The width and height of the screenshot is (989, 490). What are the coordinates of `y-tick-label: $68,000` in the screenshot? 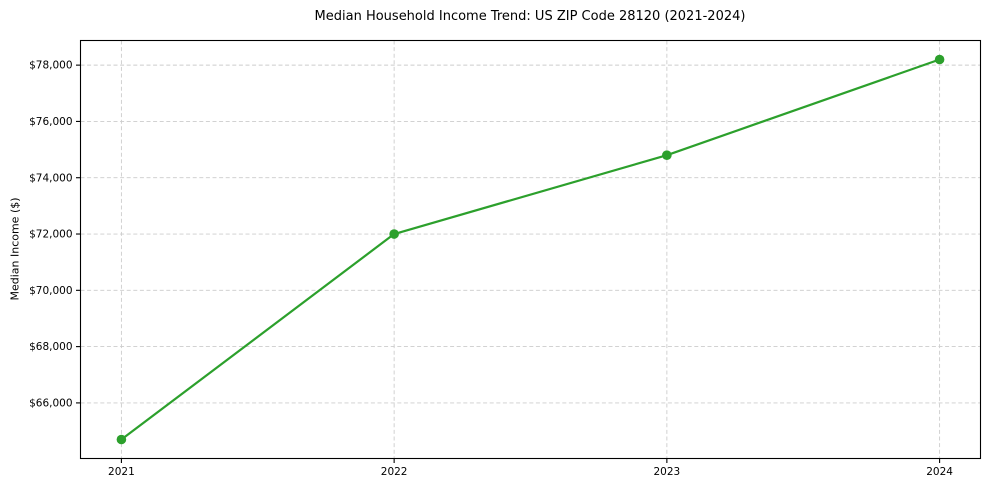 It's located at (50, 347).